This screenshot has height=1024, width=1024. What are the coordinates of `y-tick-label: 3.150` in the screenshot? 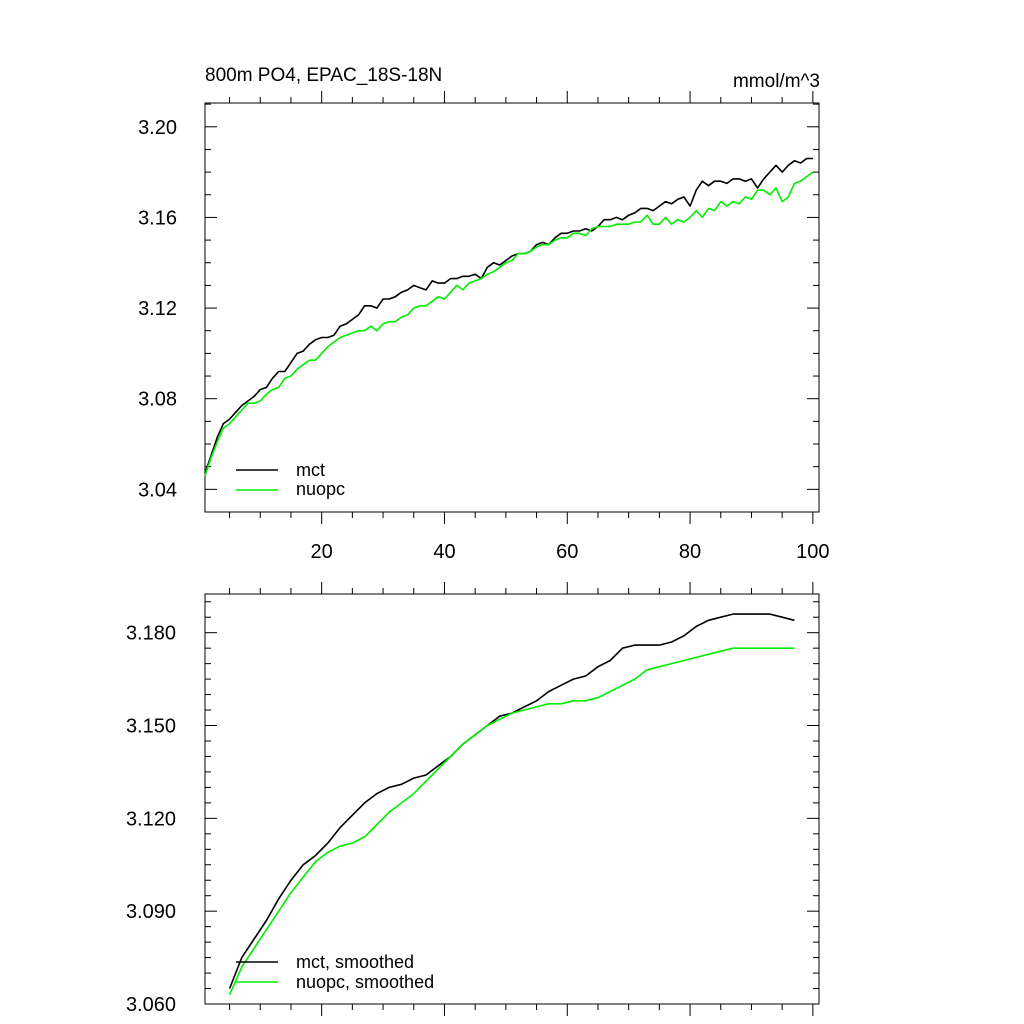 It's located at (151, 727).